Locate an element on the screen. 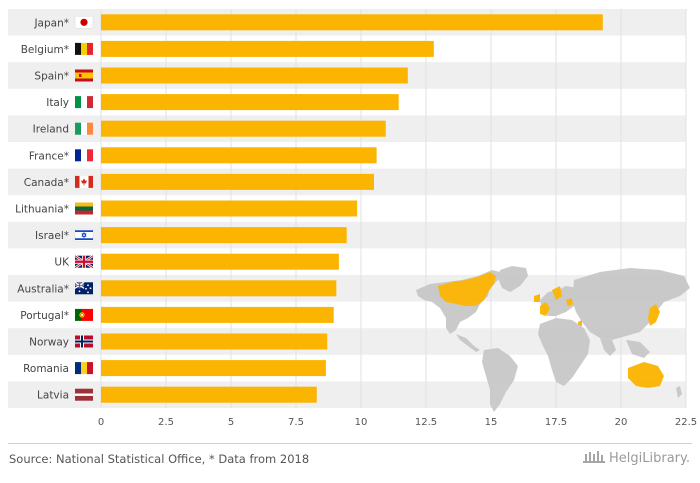 The image size is (700, 483). lithuania-flag is located at coordinates (84, 208).